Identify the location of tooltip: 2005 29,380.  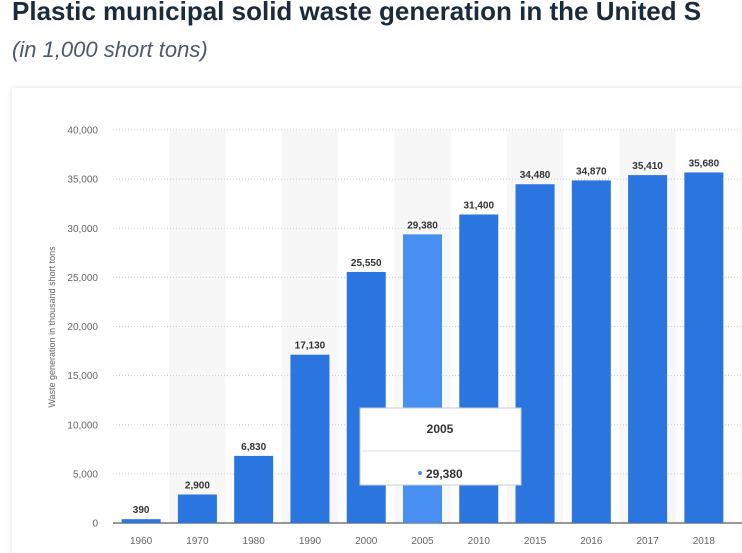
(440, 446).